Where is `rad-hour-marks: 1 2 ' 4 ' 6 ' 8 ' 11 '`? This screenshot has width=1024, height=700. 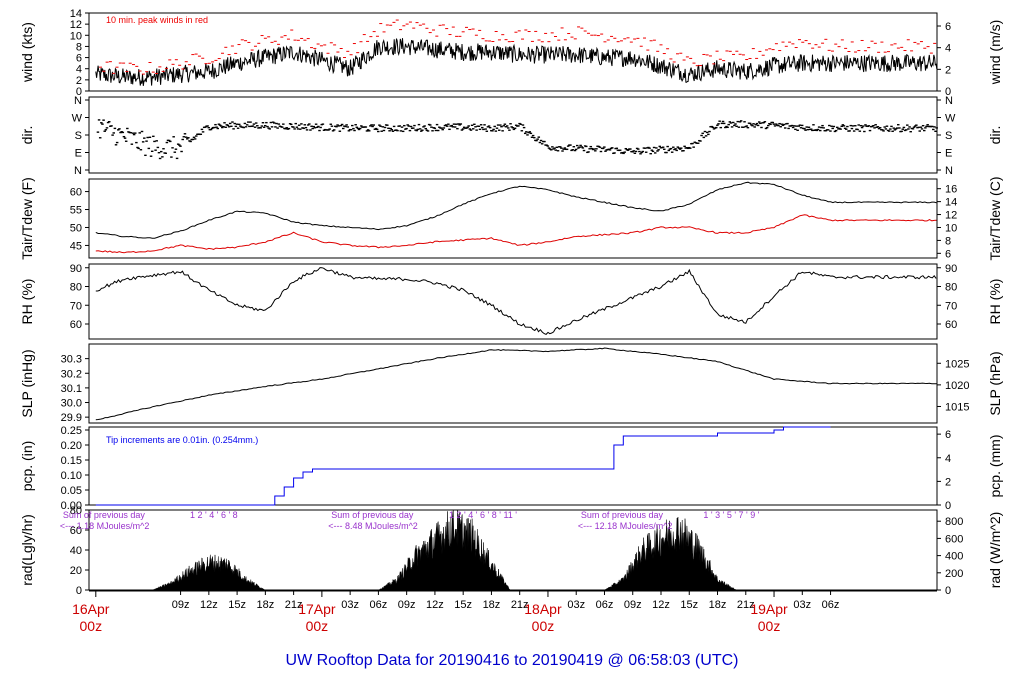
rad-hour-marks: 1 2 ' 4 ' 6 ' 8 ' 11 ' is located at coordinates (483, 515).